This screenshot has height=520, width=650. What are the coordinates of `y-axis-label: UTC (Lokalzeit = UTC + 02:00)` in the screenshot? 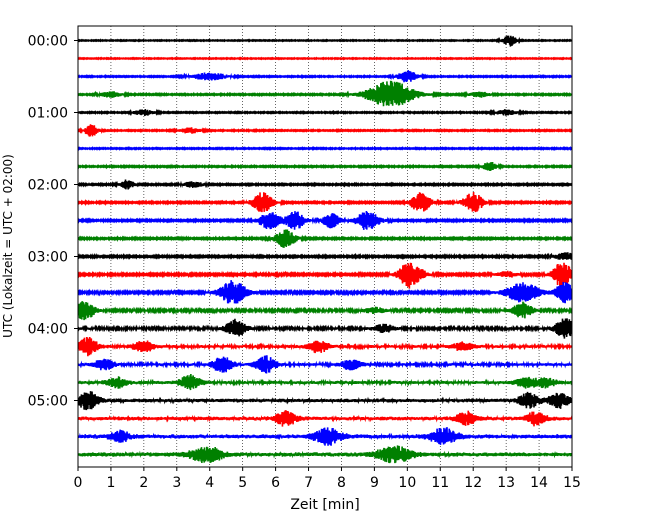 It's located at (8, 246).